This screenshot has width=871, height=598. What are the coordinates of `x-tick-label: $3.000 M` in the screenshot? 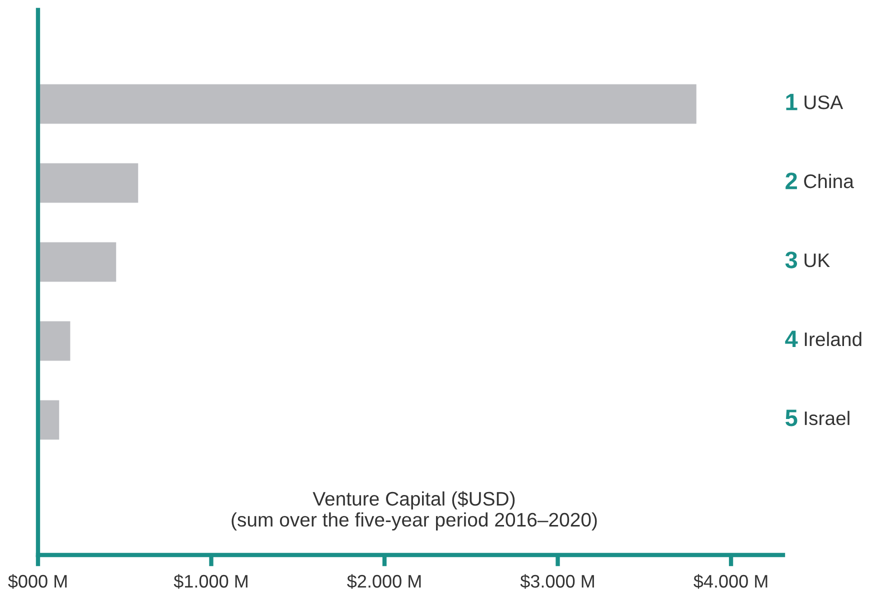 It's located at (557, 581).